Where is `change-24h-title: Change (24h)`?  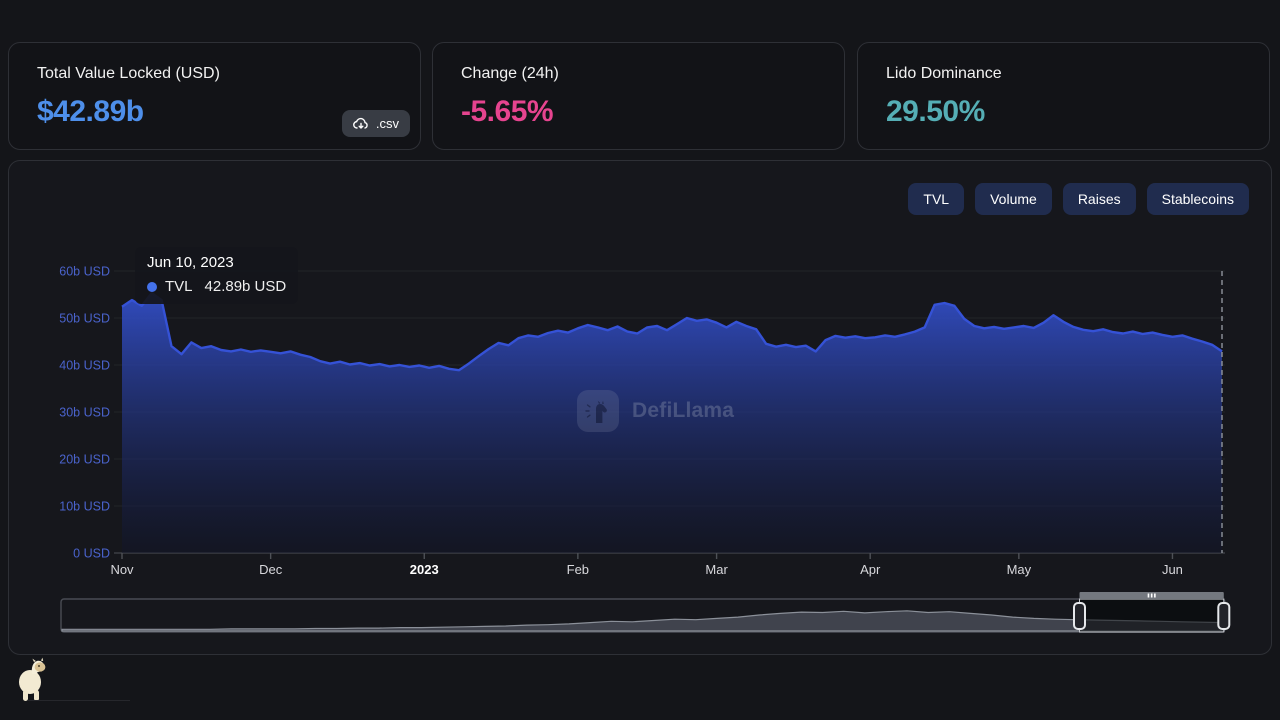
change-24h-title: Change (24h) is located at coordinates (510, 73).